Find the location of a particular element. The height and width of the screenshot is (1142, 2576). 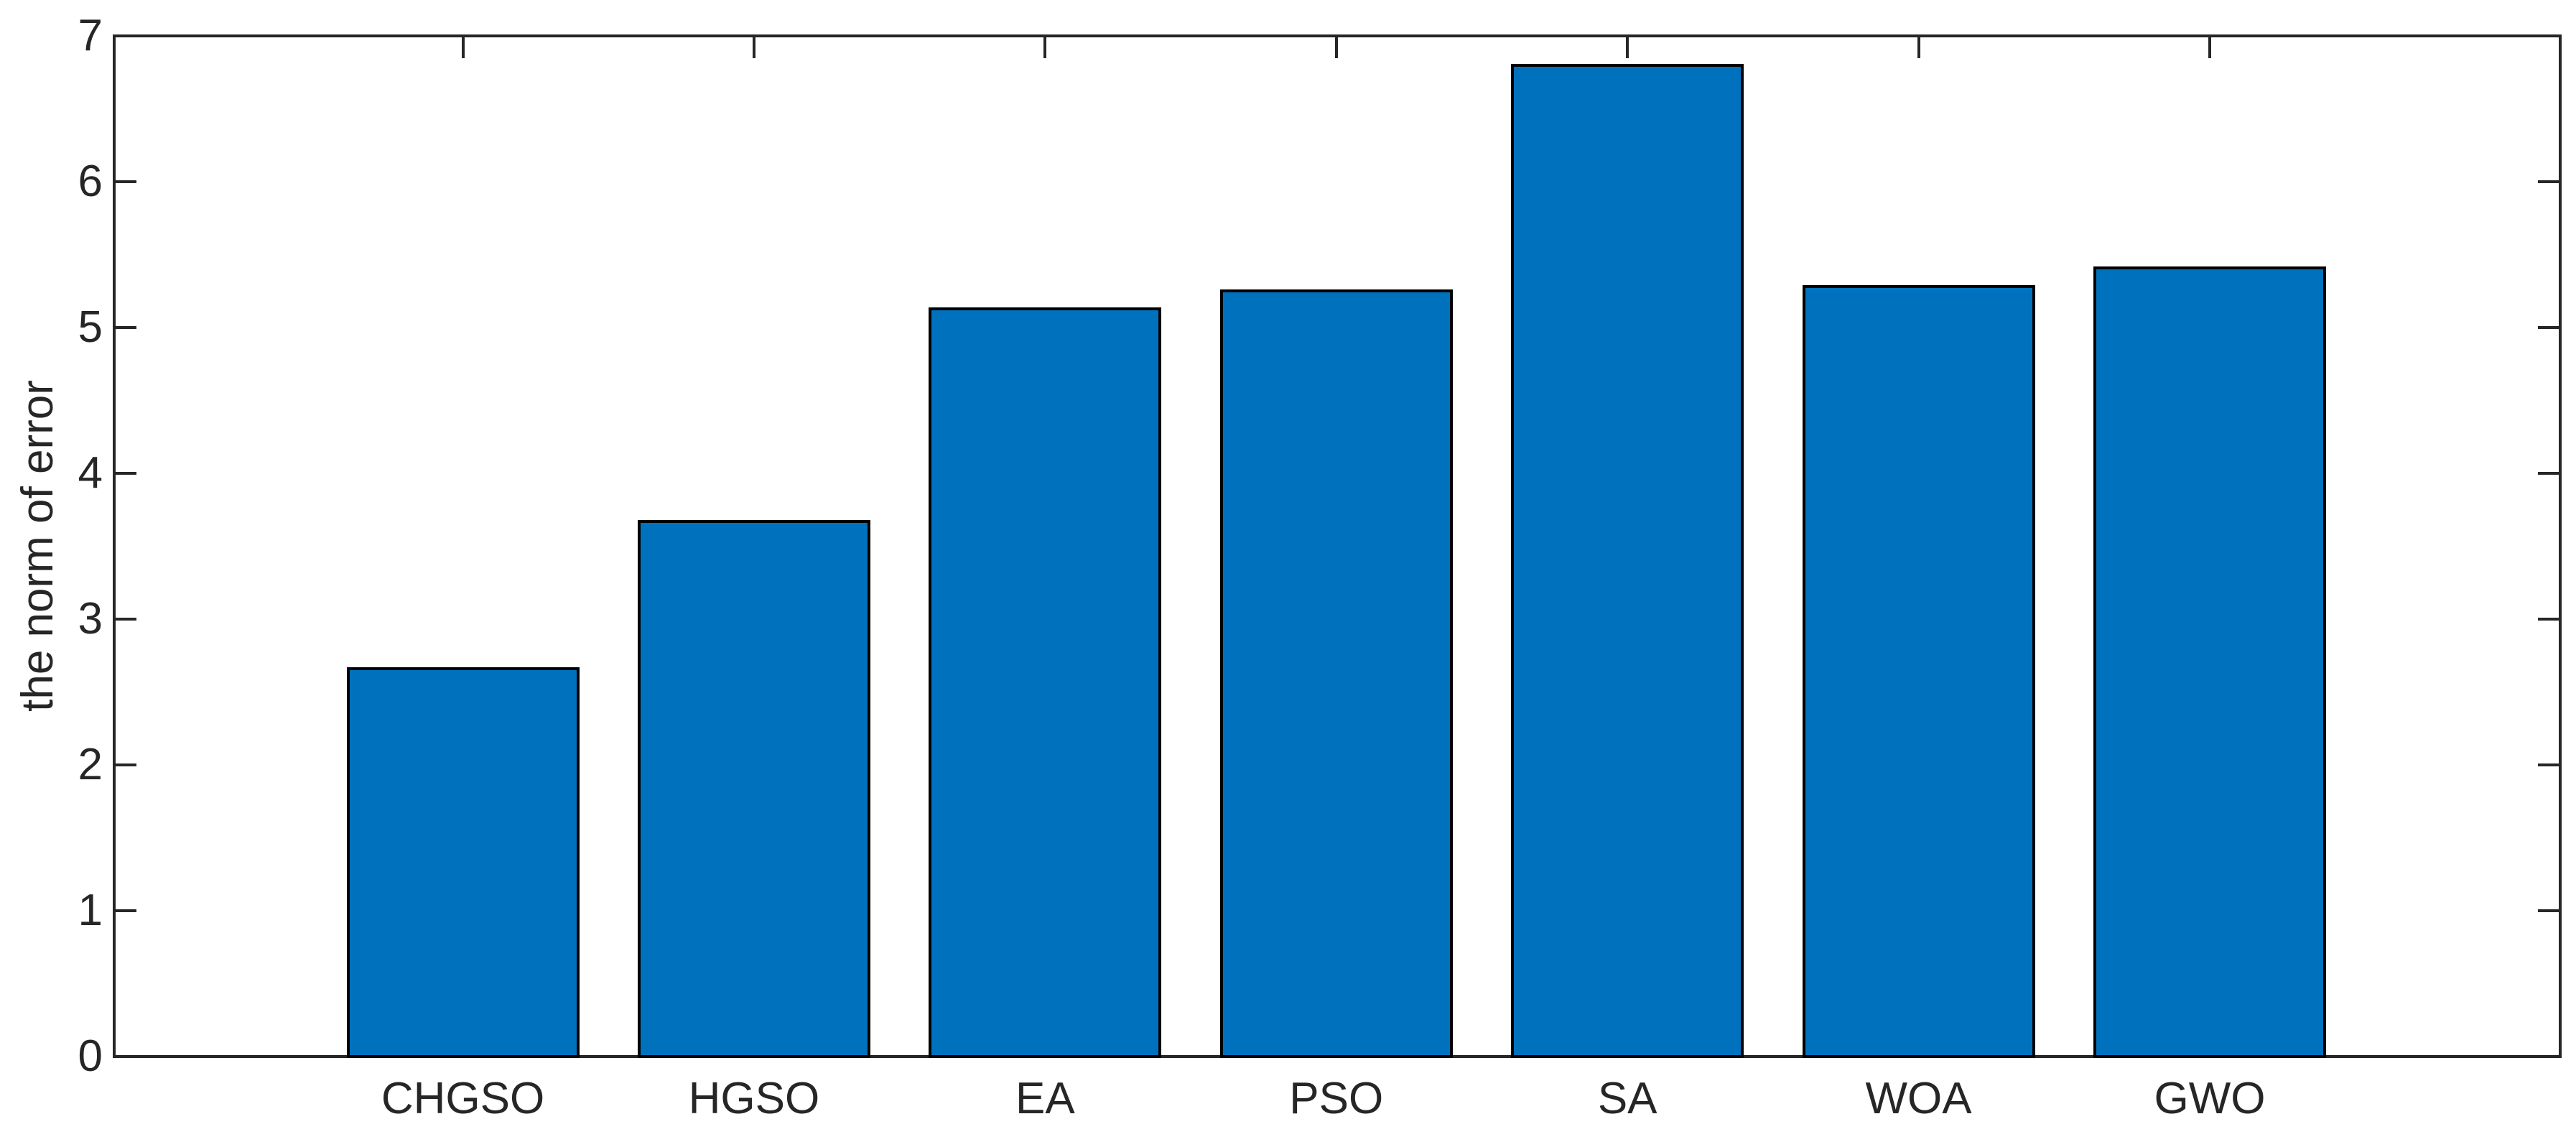

x-tick-label: HGSO is located at coordinates (754, 1098).